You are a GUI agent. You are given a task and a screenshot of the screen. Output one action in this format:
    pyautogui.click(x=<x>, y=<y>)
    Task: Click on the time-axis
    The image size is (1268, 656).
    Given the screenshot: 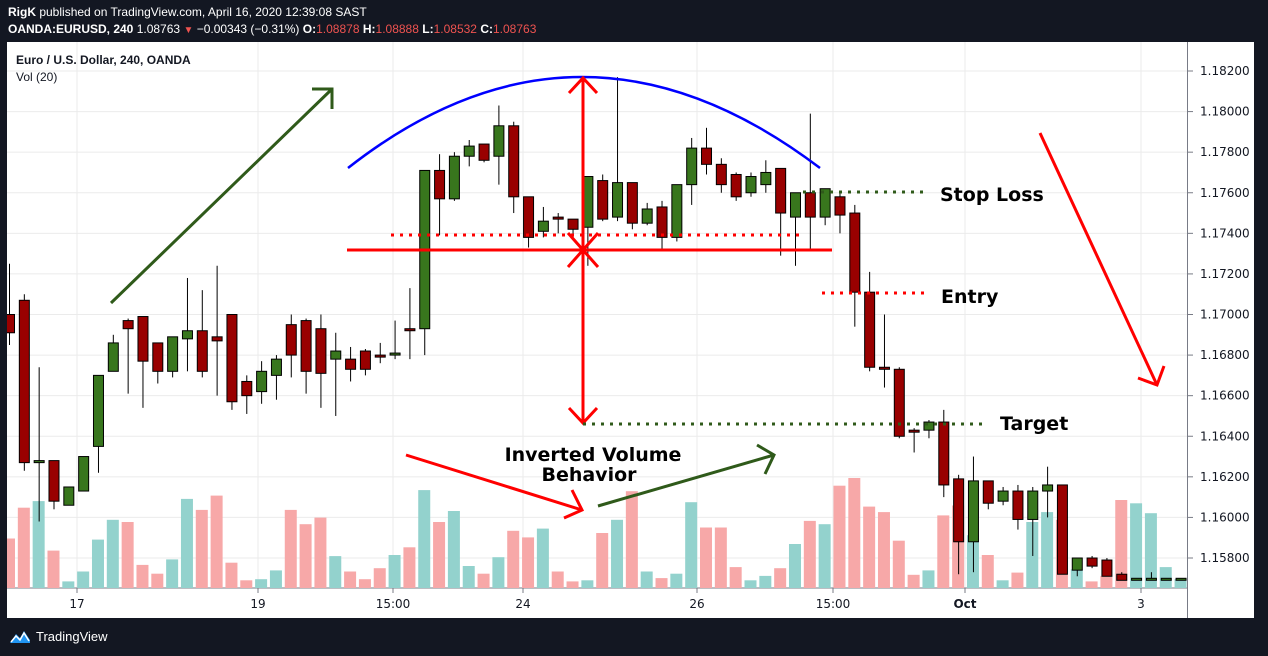 What is the action you would take?
    pyautogui.click(x=597, y=603)
    